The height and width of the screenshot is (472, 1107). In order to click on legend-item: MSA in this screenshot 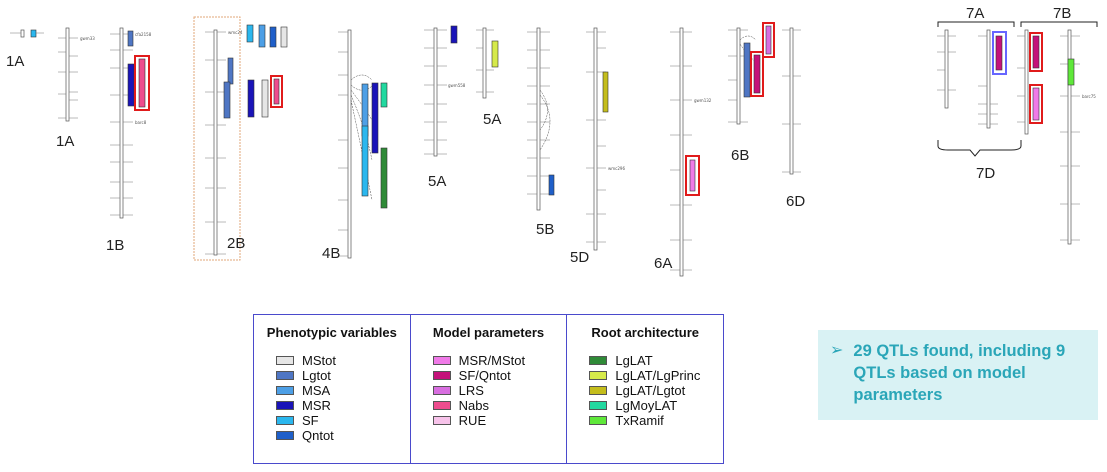, I will do `click(343, 390)`.